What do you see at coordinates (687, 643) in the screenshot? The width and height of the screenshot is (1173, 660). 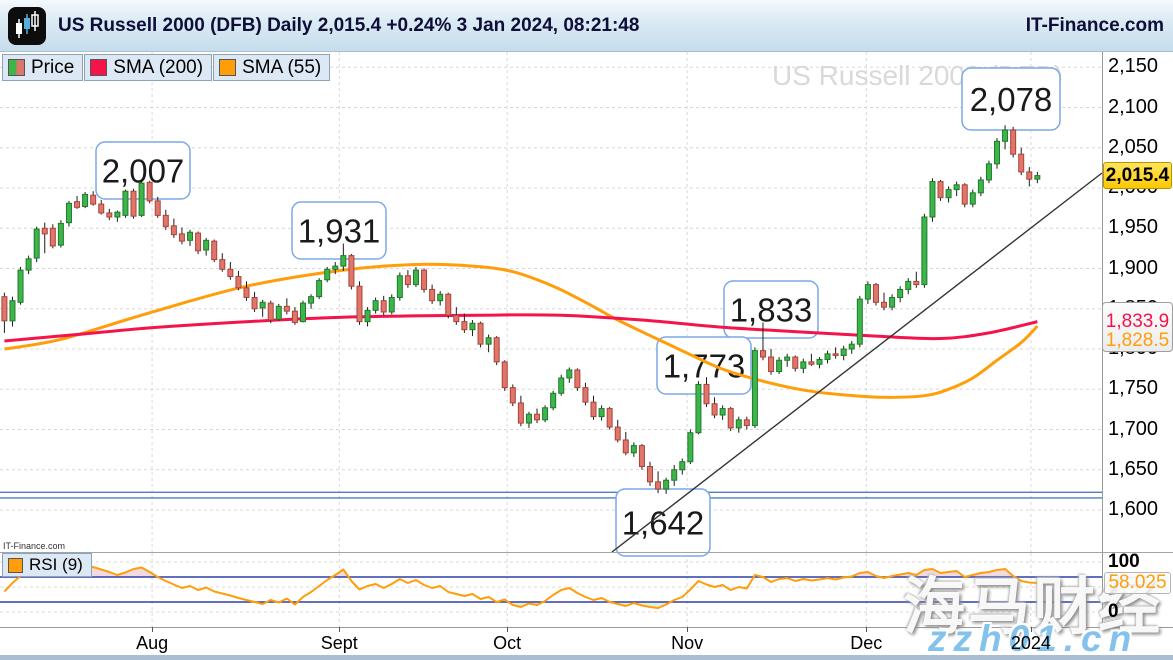 I see `x-axis-label: Nov` at bounding box center [687, 643].